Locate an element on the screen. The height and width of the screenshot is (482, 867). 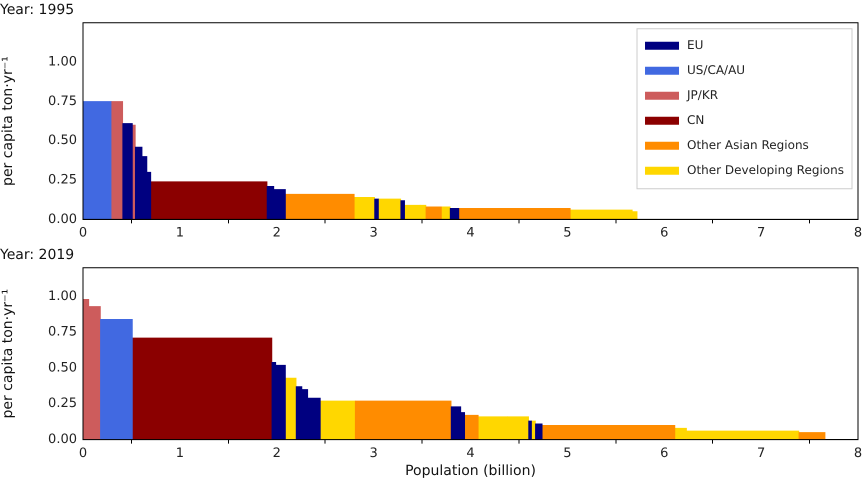
chart-title: Year: 1995 is located at coordinates (37, 10).